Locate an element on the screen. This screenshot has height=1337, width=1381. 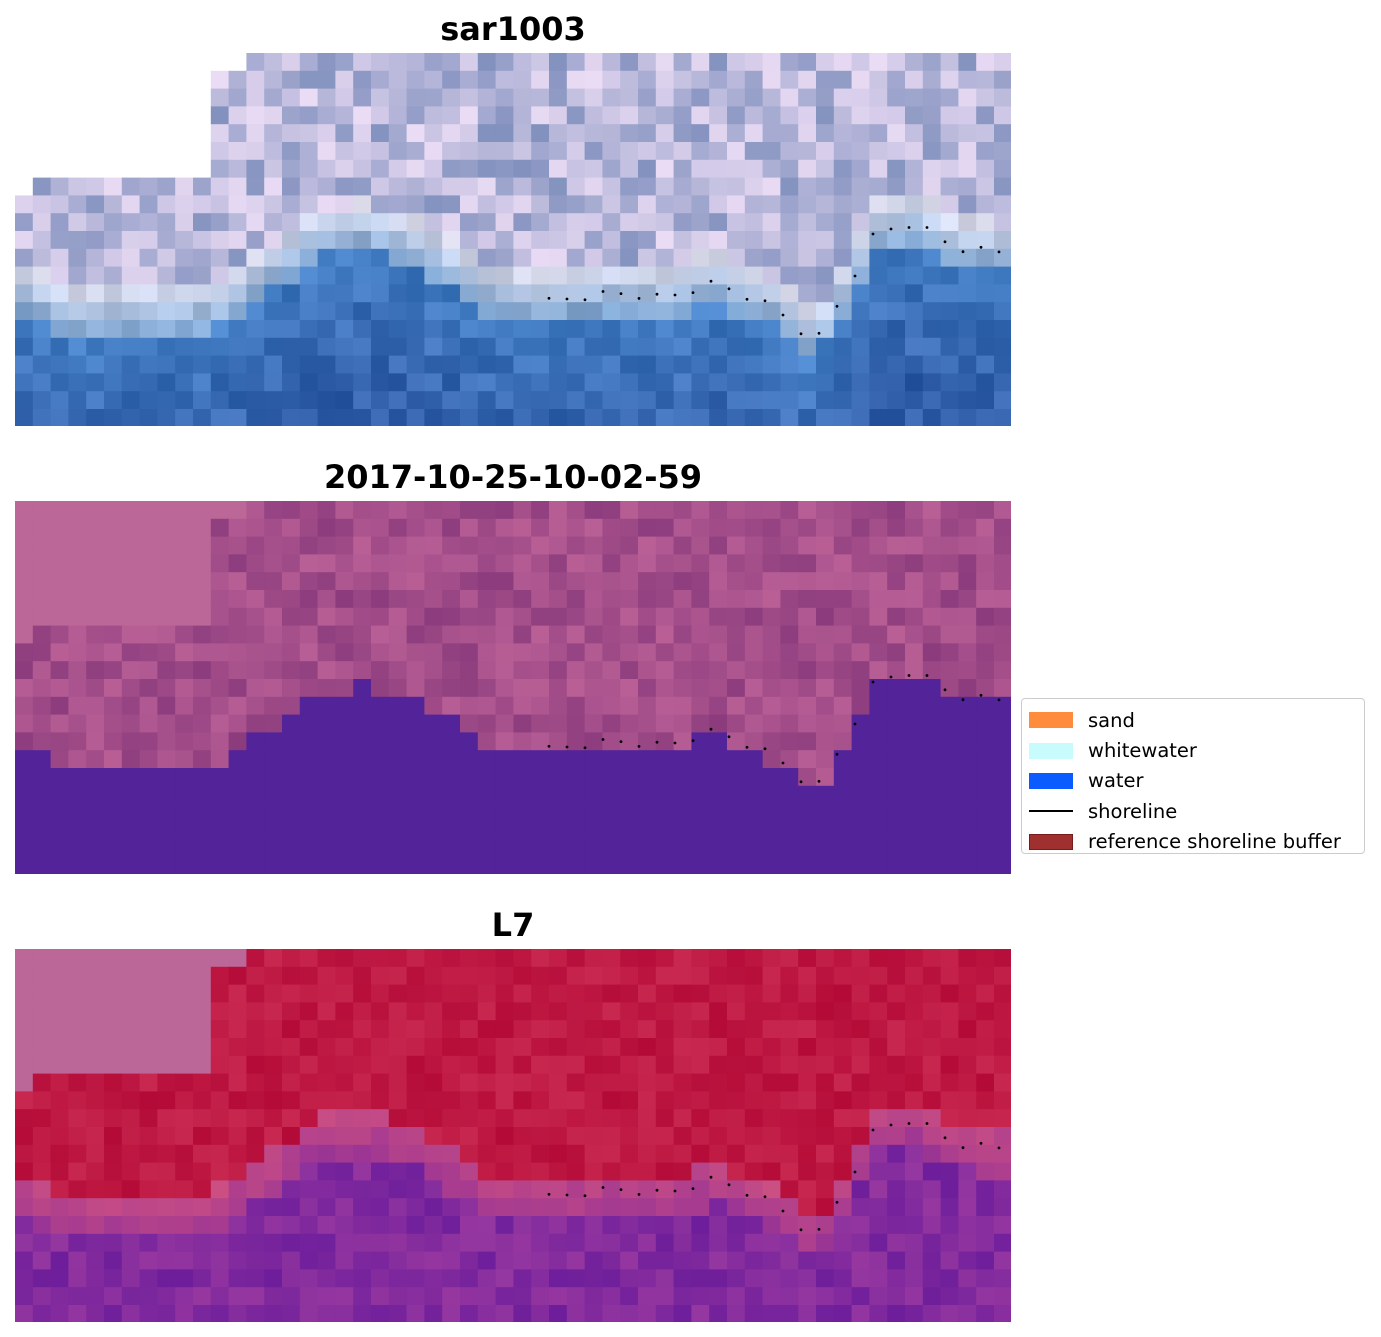
shoreline-point is located at coordinates (657, 294).